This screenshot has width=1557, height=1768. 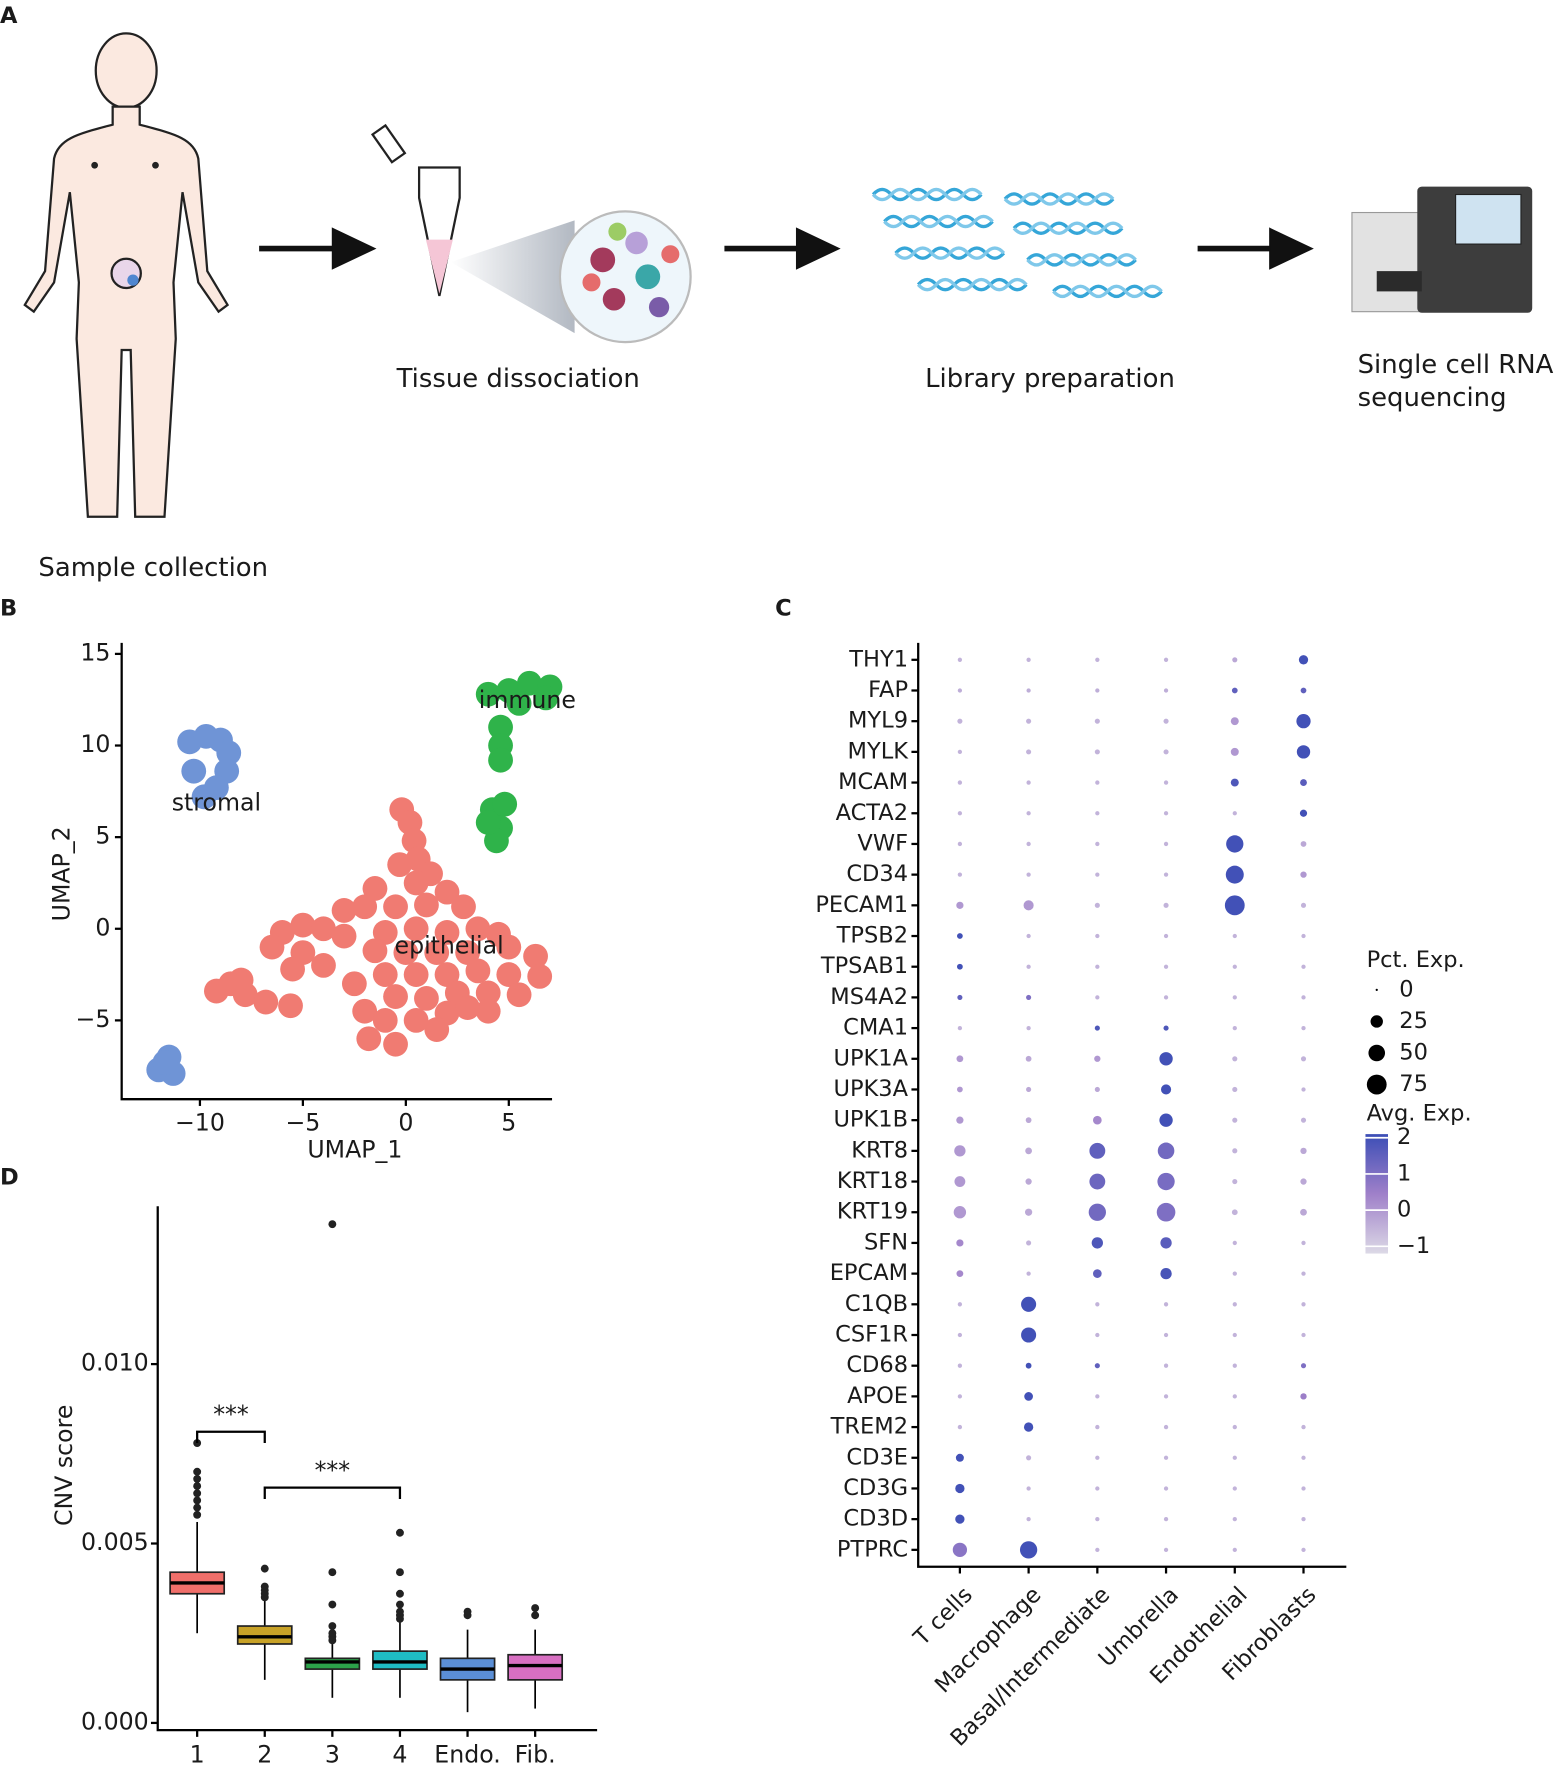 What do you see at coordinates (882, 843) in the screenshot?
I see `gene-label: VWF` at bounding box center [882, 843].